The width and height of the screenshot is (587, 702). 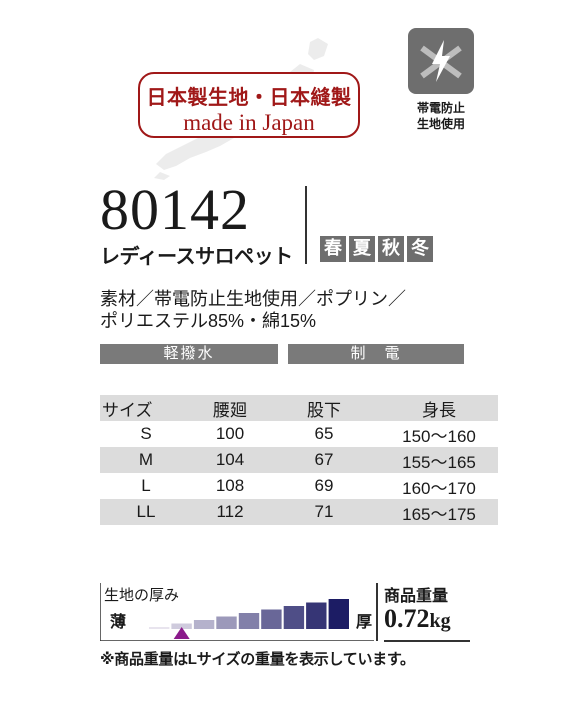 What do you see at coordinates (253, 310) in the screenshot?
I see `material-text: 素材／帯電防止生地使用／ポプリン／ ポリエステル85%・綿15%` at bounding box center [253, 310].